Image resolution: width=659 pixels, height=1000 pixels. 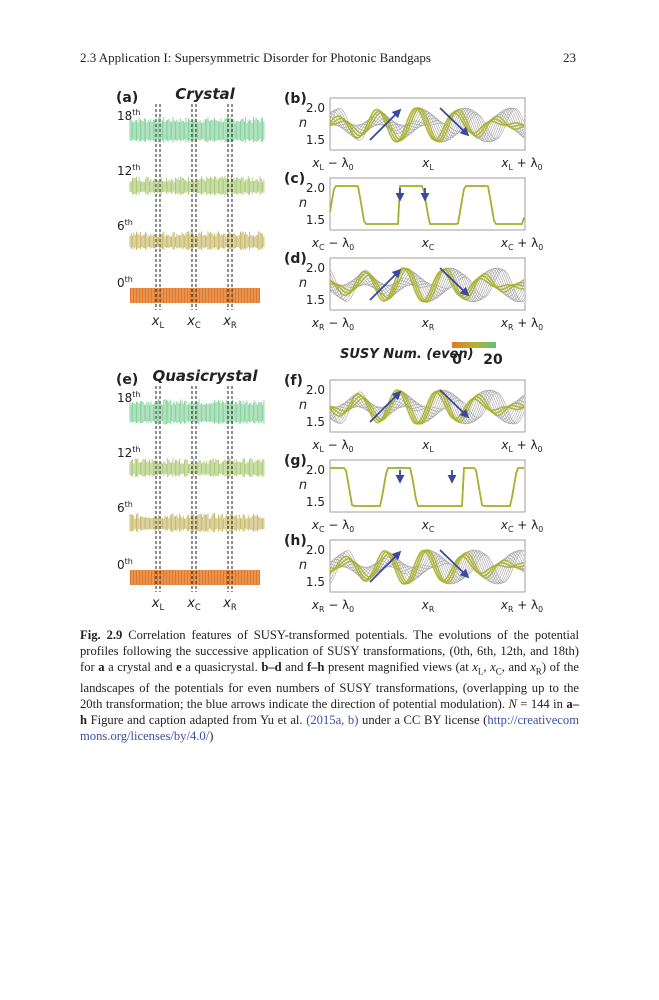 What do you see at coordinates (512, 703) in the screenshot?
I see `caption-text: N` at bounding box center [512, 703].